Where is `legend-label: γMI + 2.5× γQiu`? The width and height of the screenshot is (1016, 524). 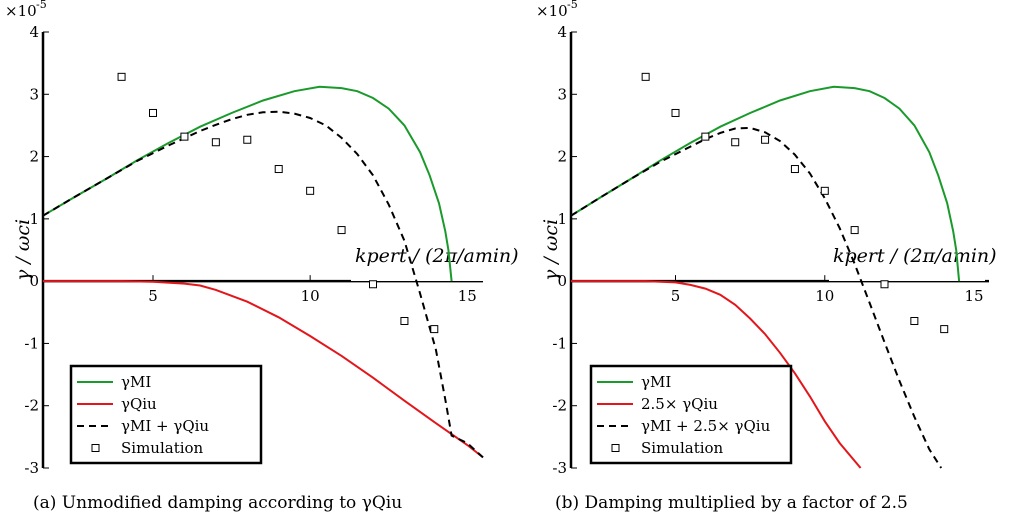
legend-label: γMI + 2.5× γQiu is located at coordinates (706, 426).